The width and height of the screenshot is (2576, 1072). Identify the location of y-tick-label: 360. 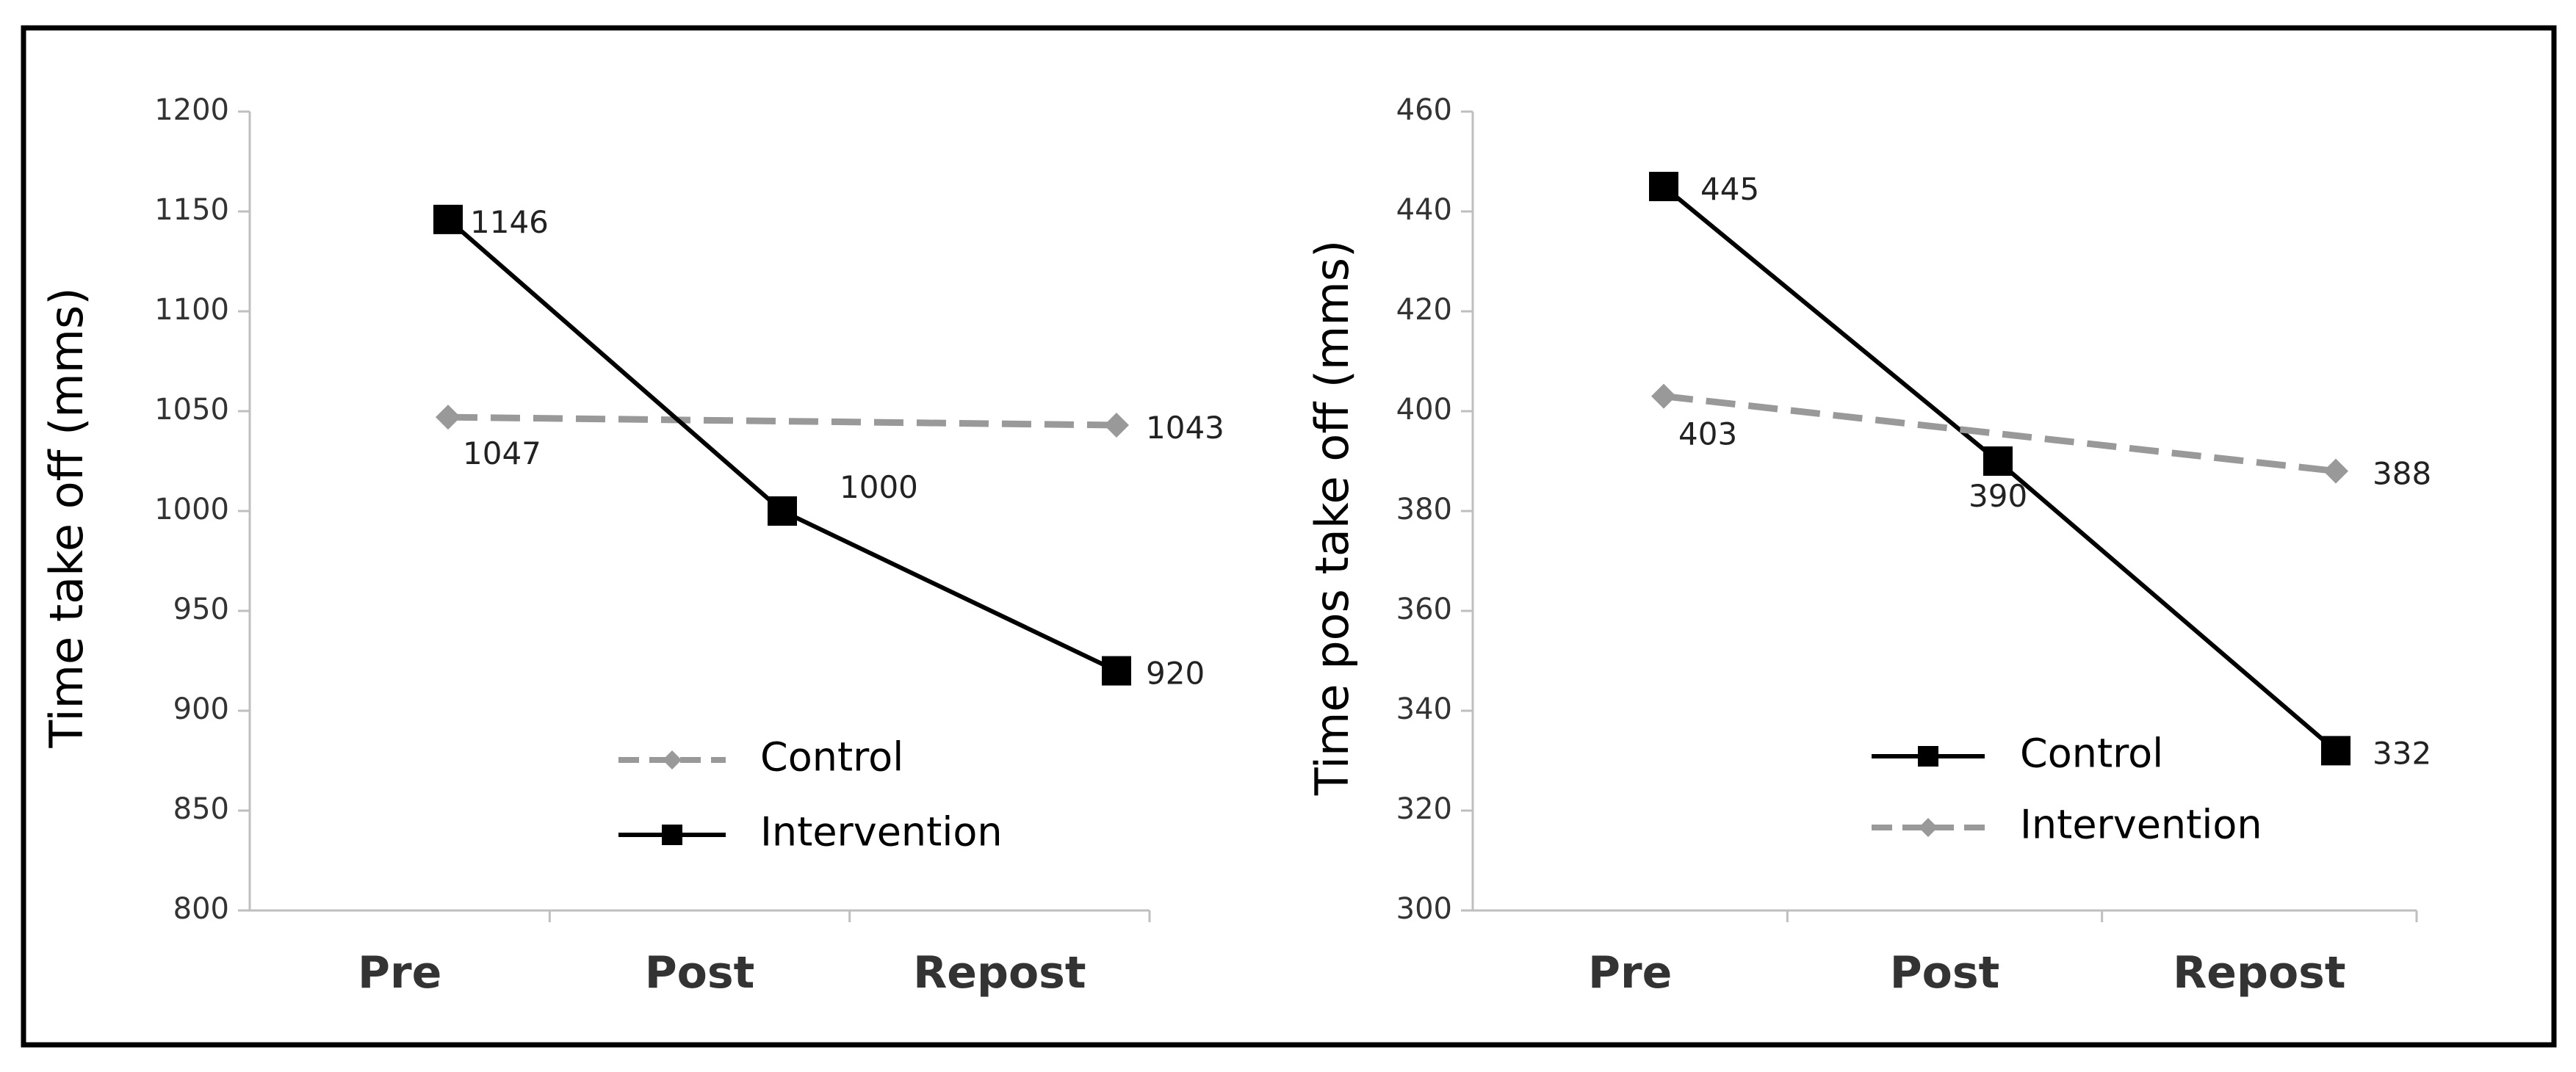
(1424, 609).